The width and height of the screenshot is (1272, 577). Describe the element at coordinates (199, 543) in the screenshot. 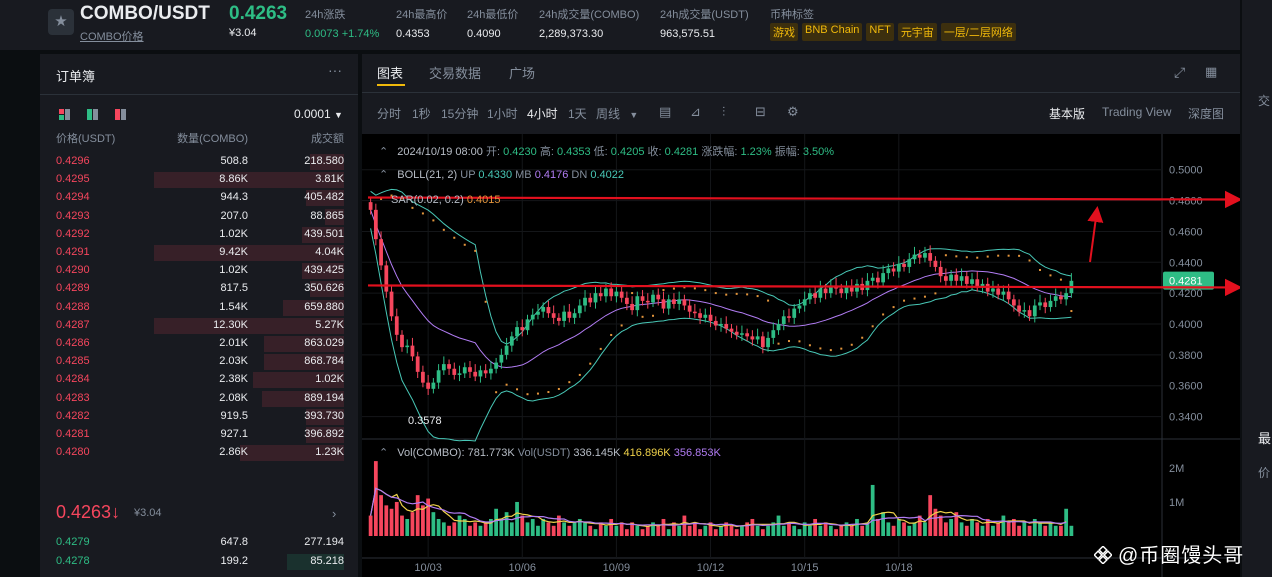

I see `bid-row: 0.4279 647.8 277.194` at that location.